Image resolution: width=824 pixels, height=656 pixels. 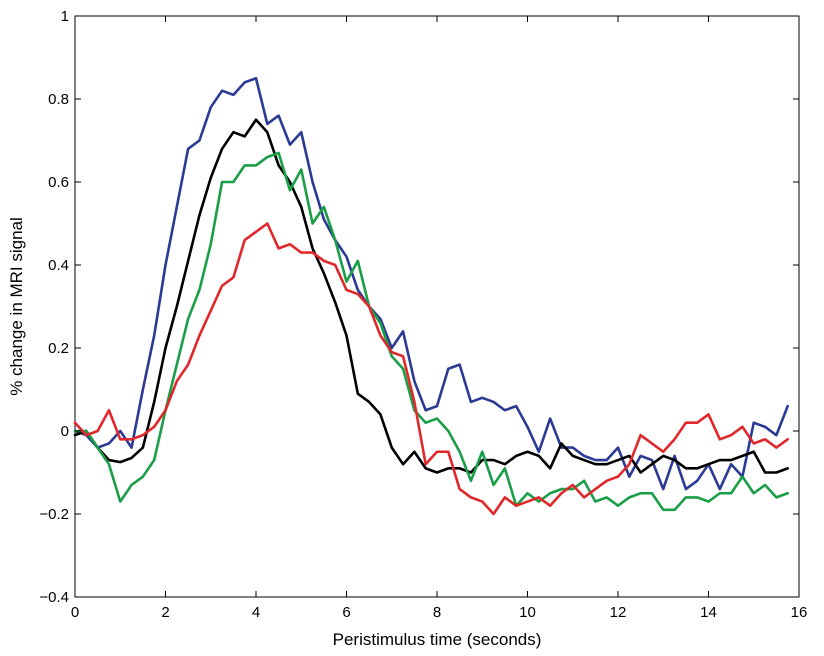 What do you see at coordinates (618, 612) in the screenshot?
I see `x-tick-label: 12` at bounding box center [618, 612].